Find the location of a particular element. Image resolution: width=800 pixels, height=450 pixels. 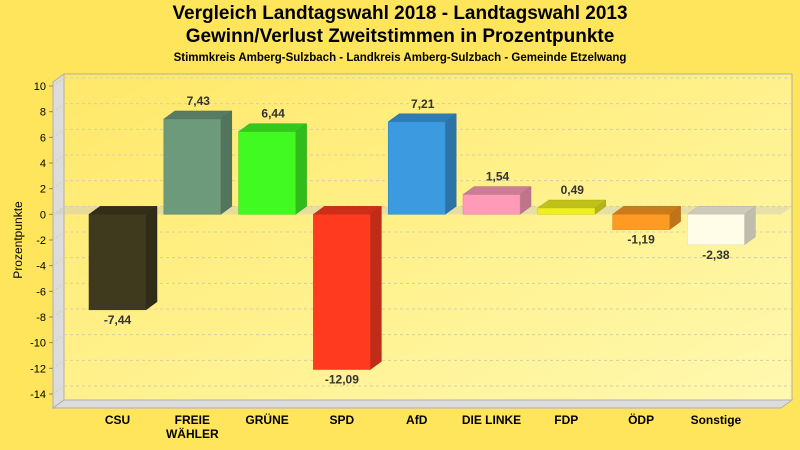

category-label: FREIE is located at coordinates (192, 420).